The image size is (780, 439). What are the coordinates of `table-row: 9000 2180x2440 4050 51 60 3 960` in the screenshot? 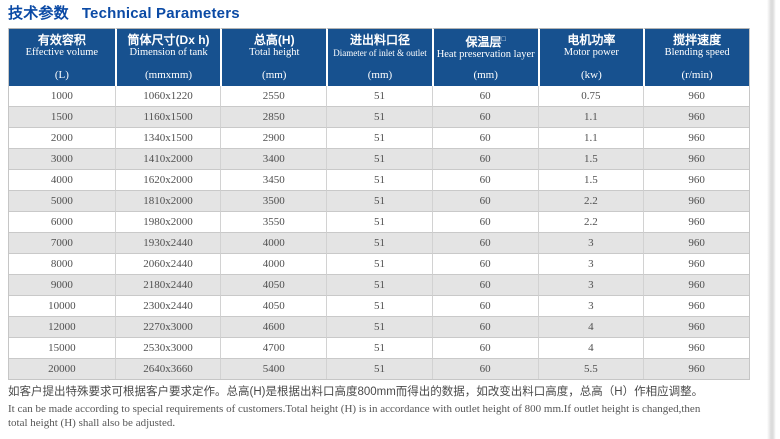 It's located at (379, 285).